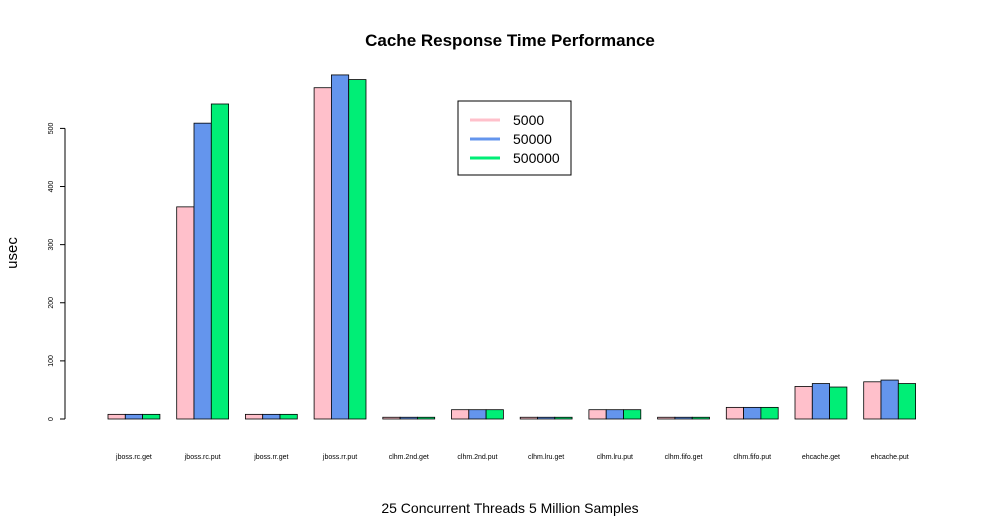 The image size is (987, 517). I want to click on bar-clhm.lru.get-50000, so click(546, 418).